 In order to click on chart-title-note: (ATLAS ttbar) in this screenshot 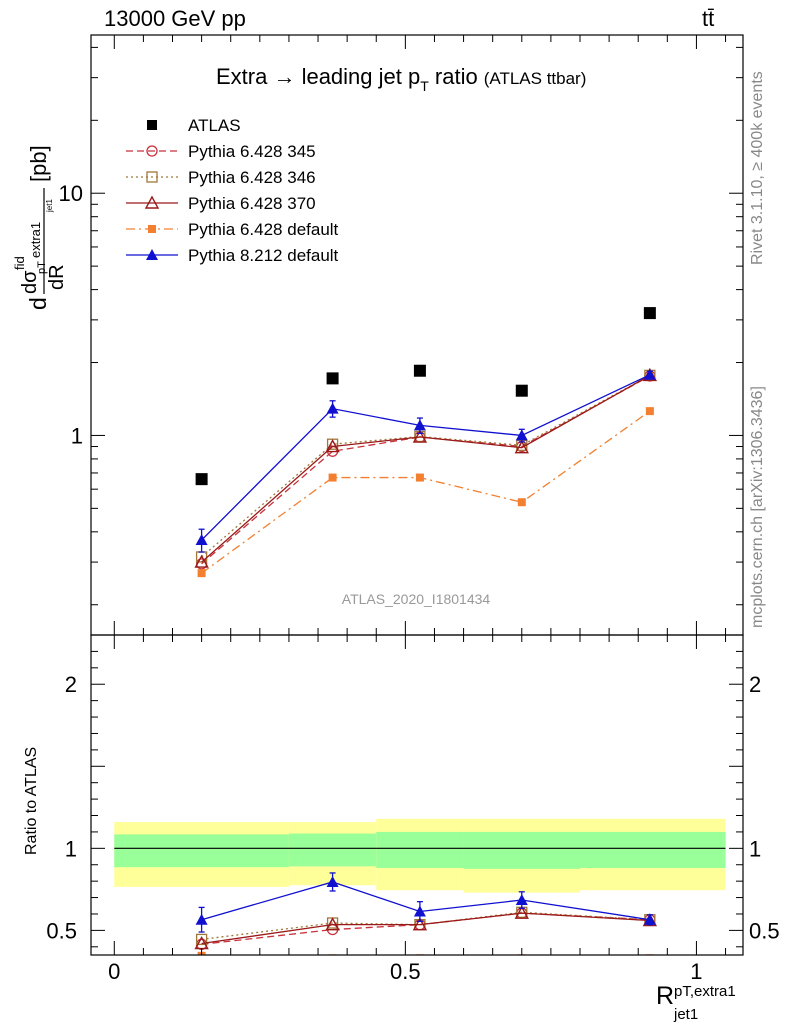, I will do `click(535, 78)`.